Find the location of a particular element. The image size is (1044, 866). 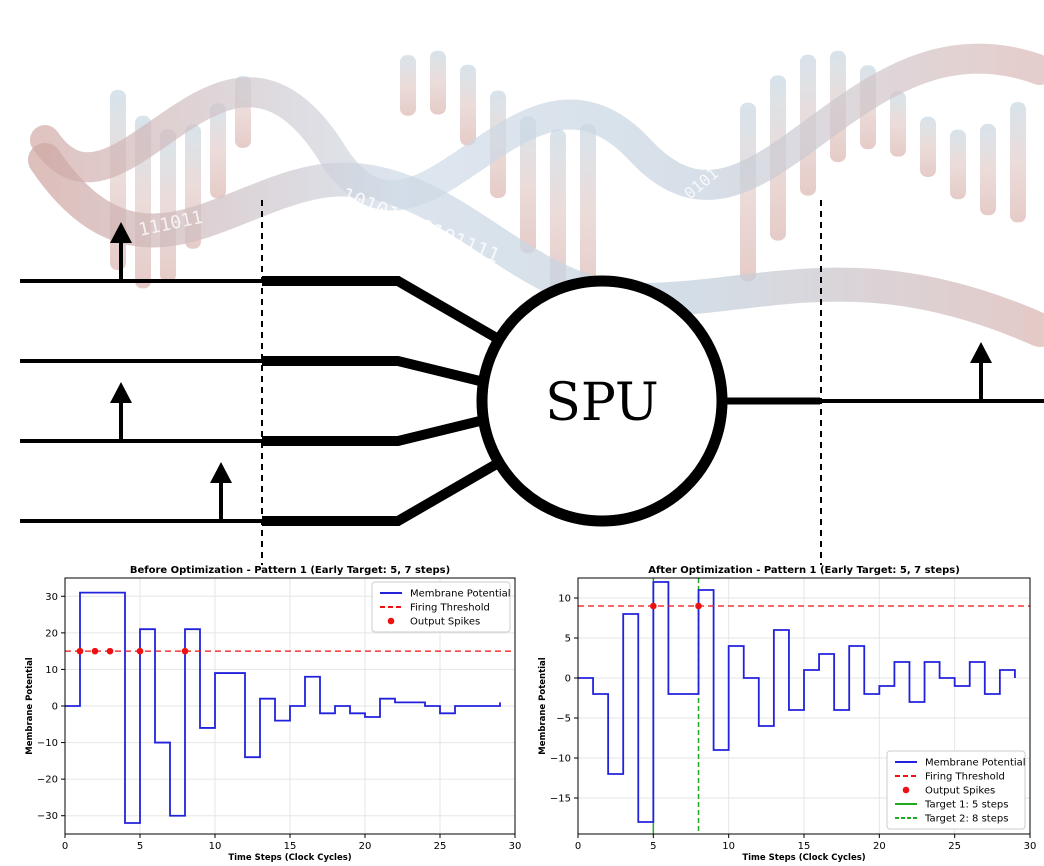

legend-label: Target 2: 8 steps is located at coordinates (966, 819).